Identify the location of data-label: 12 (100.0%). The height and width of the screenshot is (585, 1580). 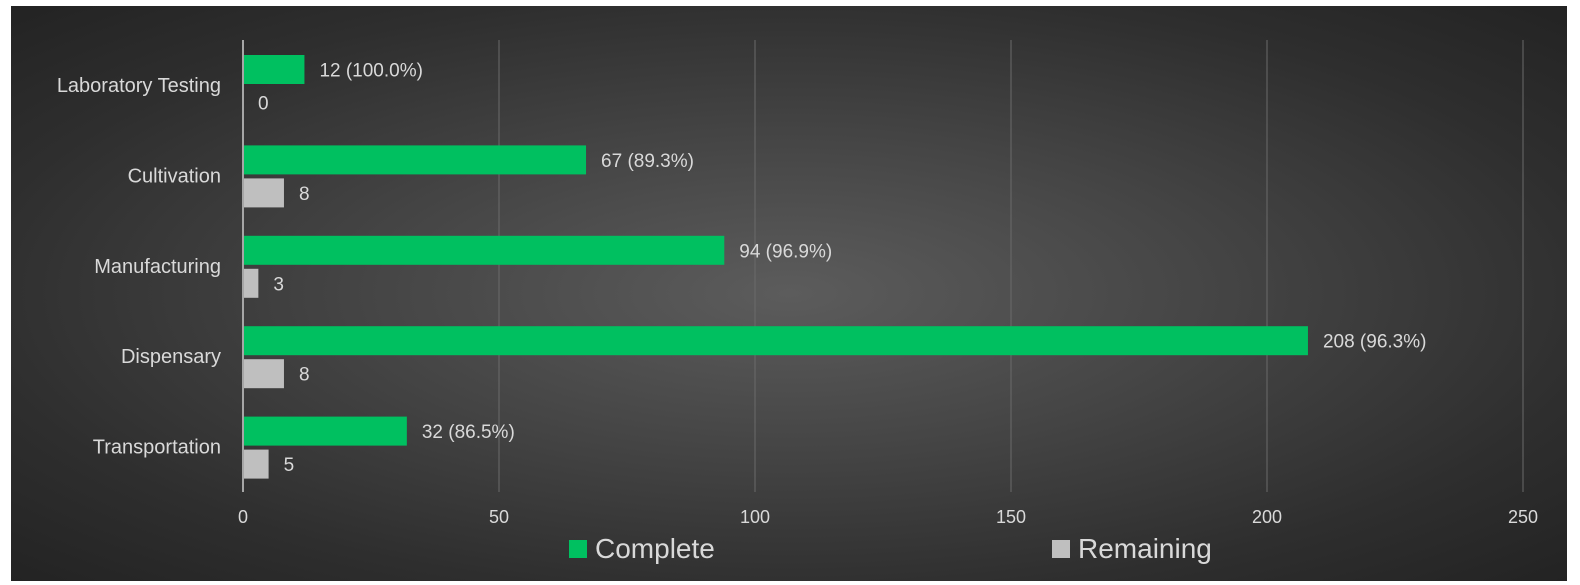
(371, 71).